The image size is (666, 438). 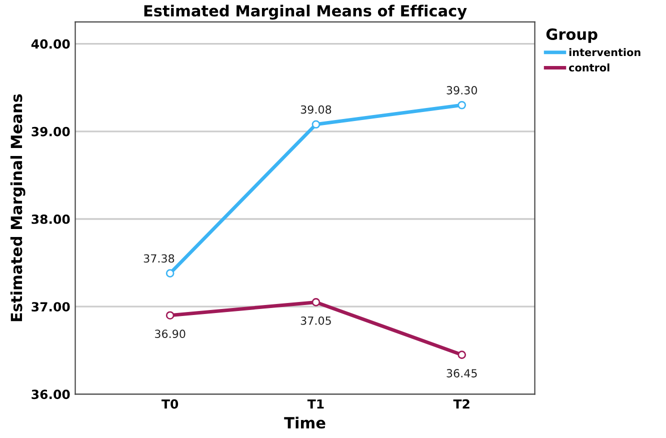 I want to click on data-label: 39.08, so click(x=316, y=109).